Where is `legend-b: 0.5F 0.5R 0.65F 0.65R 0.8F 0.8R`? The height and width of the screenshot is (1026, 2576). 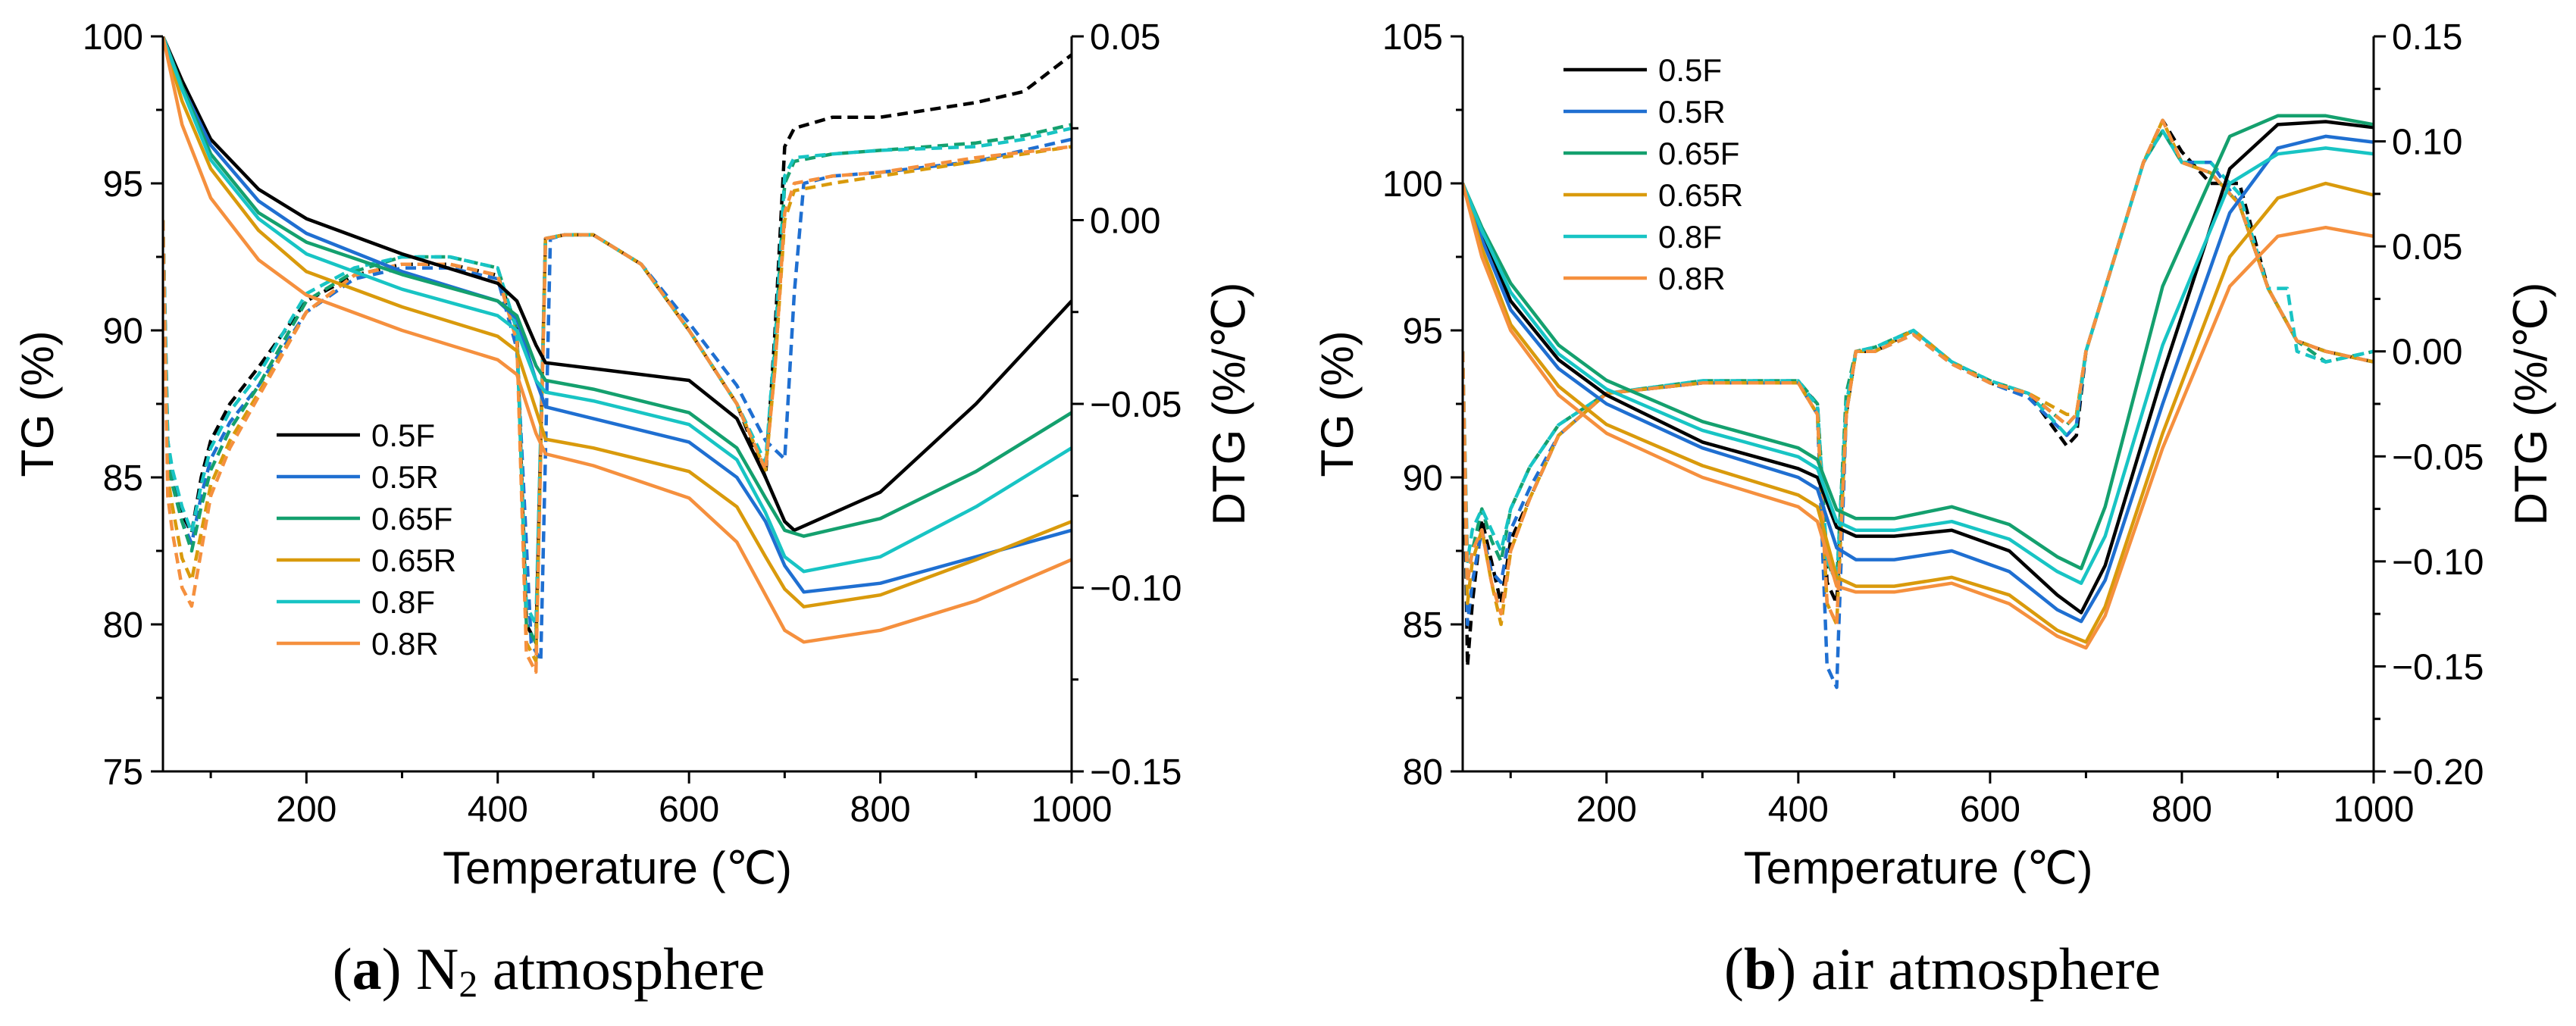 legend-b: 0.5F 0.5R 0.65F 0.65R 0.8F 0.8R is located at coordinates (1653, 174).